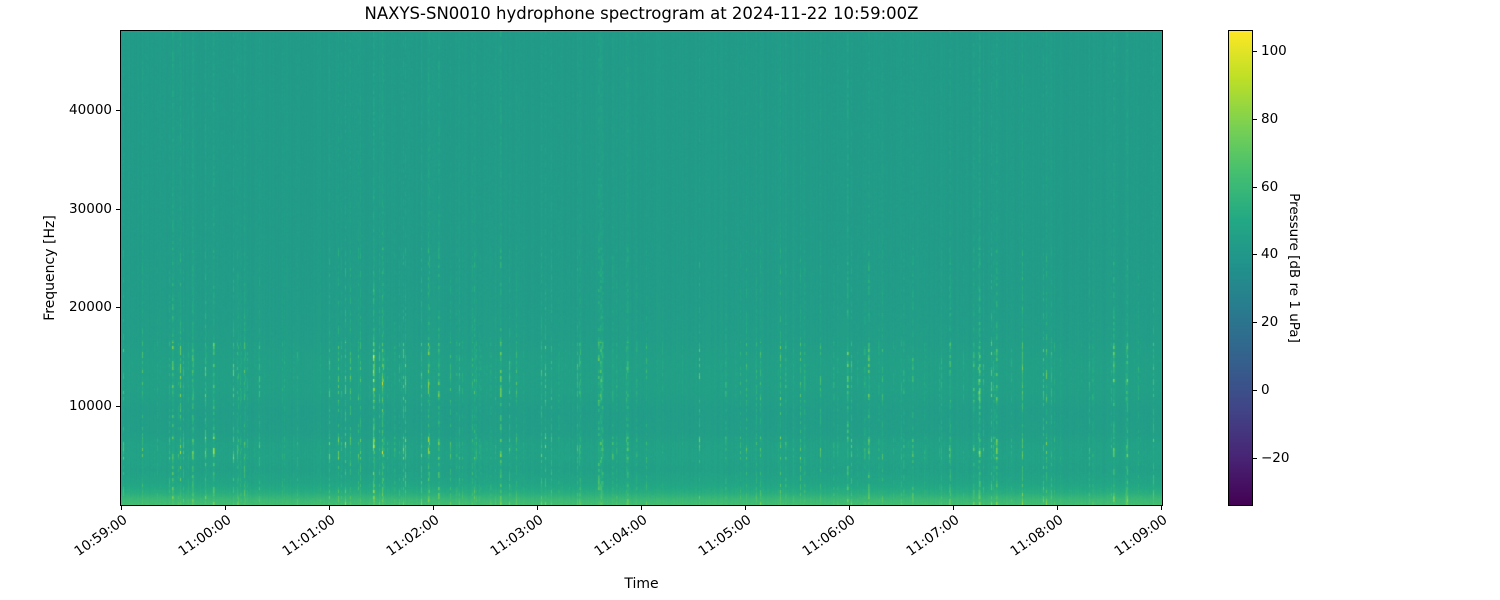  Describe the element at coordinates (1275, 458) in the screenshot. I see `colorbar-tick-label: −20` at that location.